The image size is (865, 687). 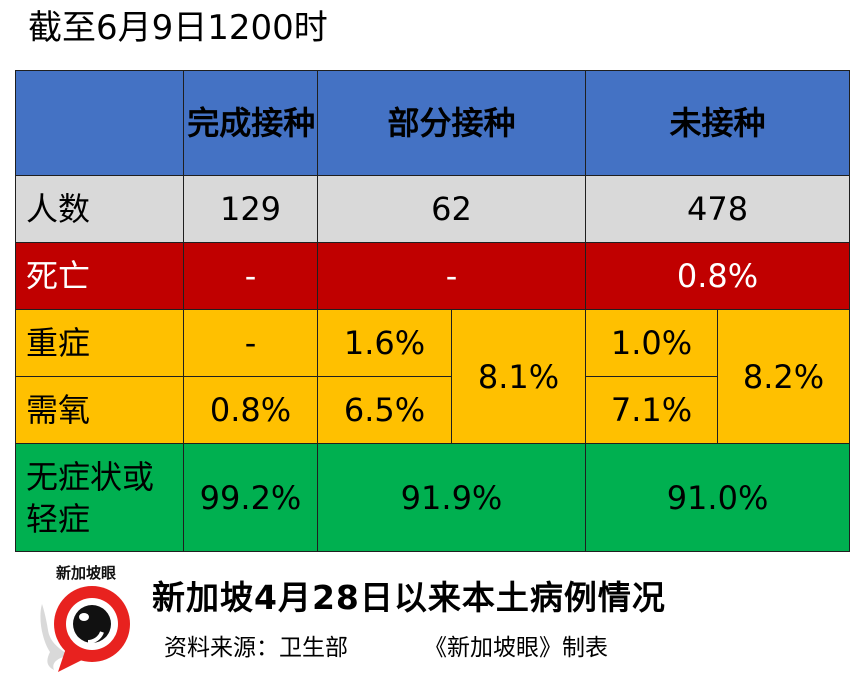 I want to click on combined-unvaccinated: 8.2%, so click(x=784, y=376).